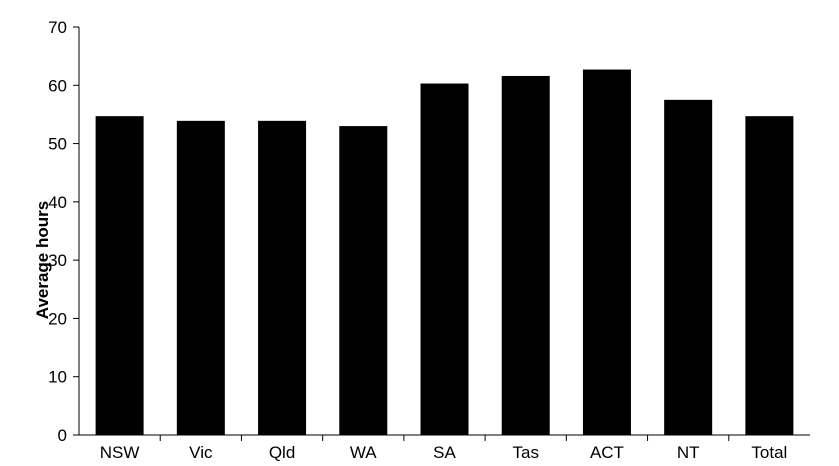  I want to click on x-tick-label: NSW, so click(120, 452).